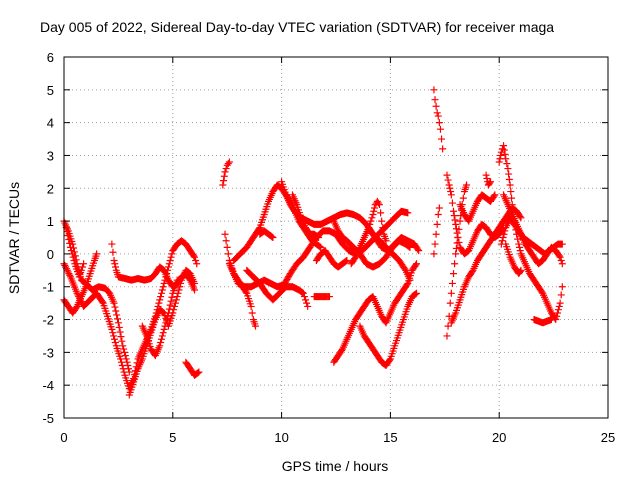 The image size is (640, 485). I want to click on series-s16, so click(305, 216).